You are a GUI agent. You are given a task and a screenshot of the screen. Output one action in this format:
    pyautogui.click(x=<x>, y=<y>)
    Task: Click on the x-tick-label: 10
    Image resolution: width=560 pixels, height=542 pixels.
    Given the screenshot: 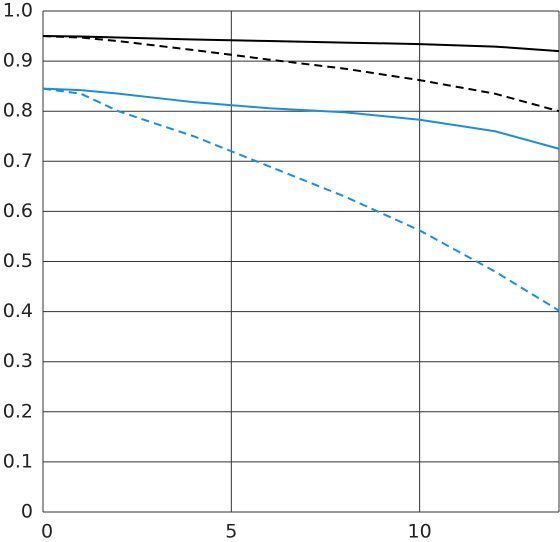 What is the action you would take?
    pyautogui.click(x=420, y=531)
    